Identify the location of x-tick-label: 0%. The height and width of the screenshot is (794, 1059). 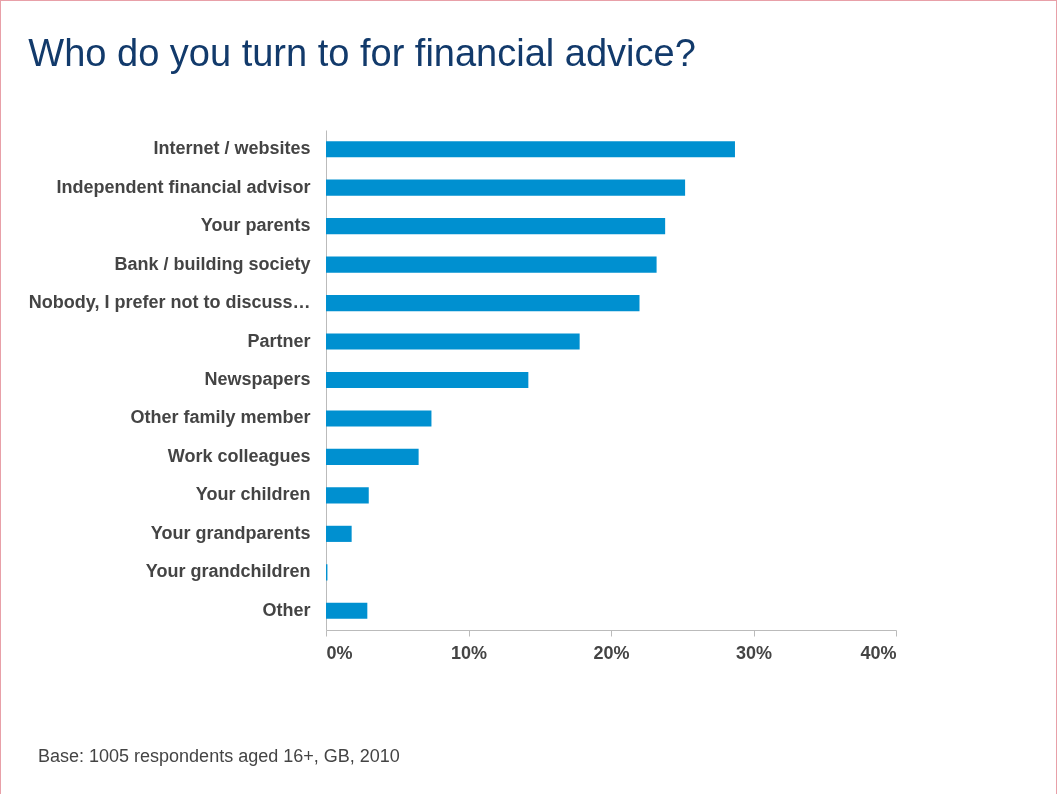
(339, 652).